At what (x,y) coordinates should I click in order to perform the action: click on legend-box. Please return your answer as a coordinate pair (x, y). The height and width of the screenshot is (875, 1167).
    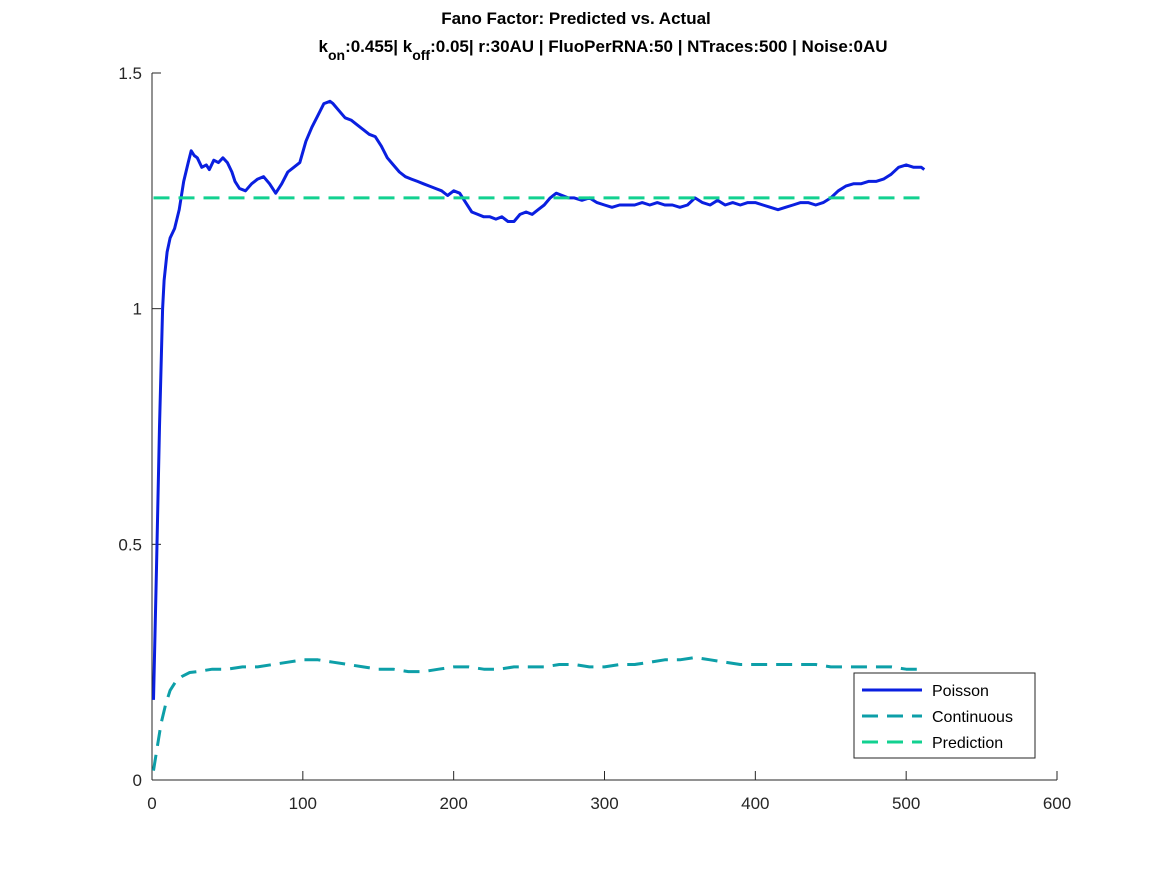
    Looking at the image, I should click on (944, 715).